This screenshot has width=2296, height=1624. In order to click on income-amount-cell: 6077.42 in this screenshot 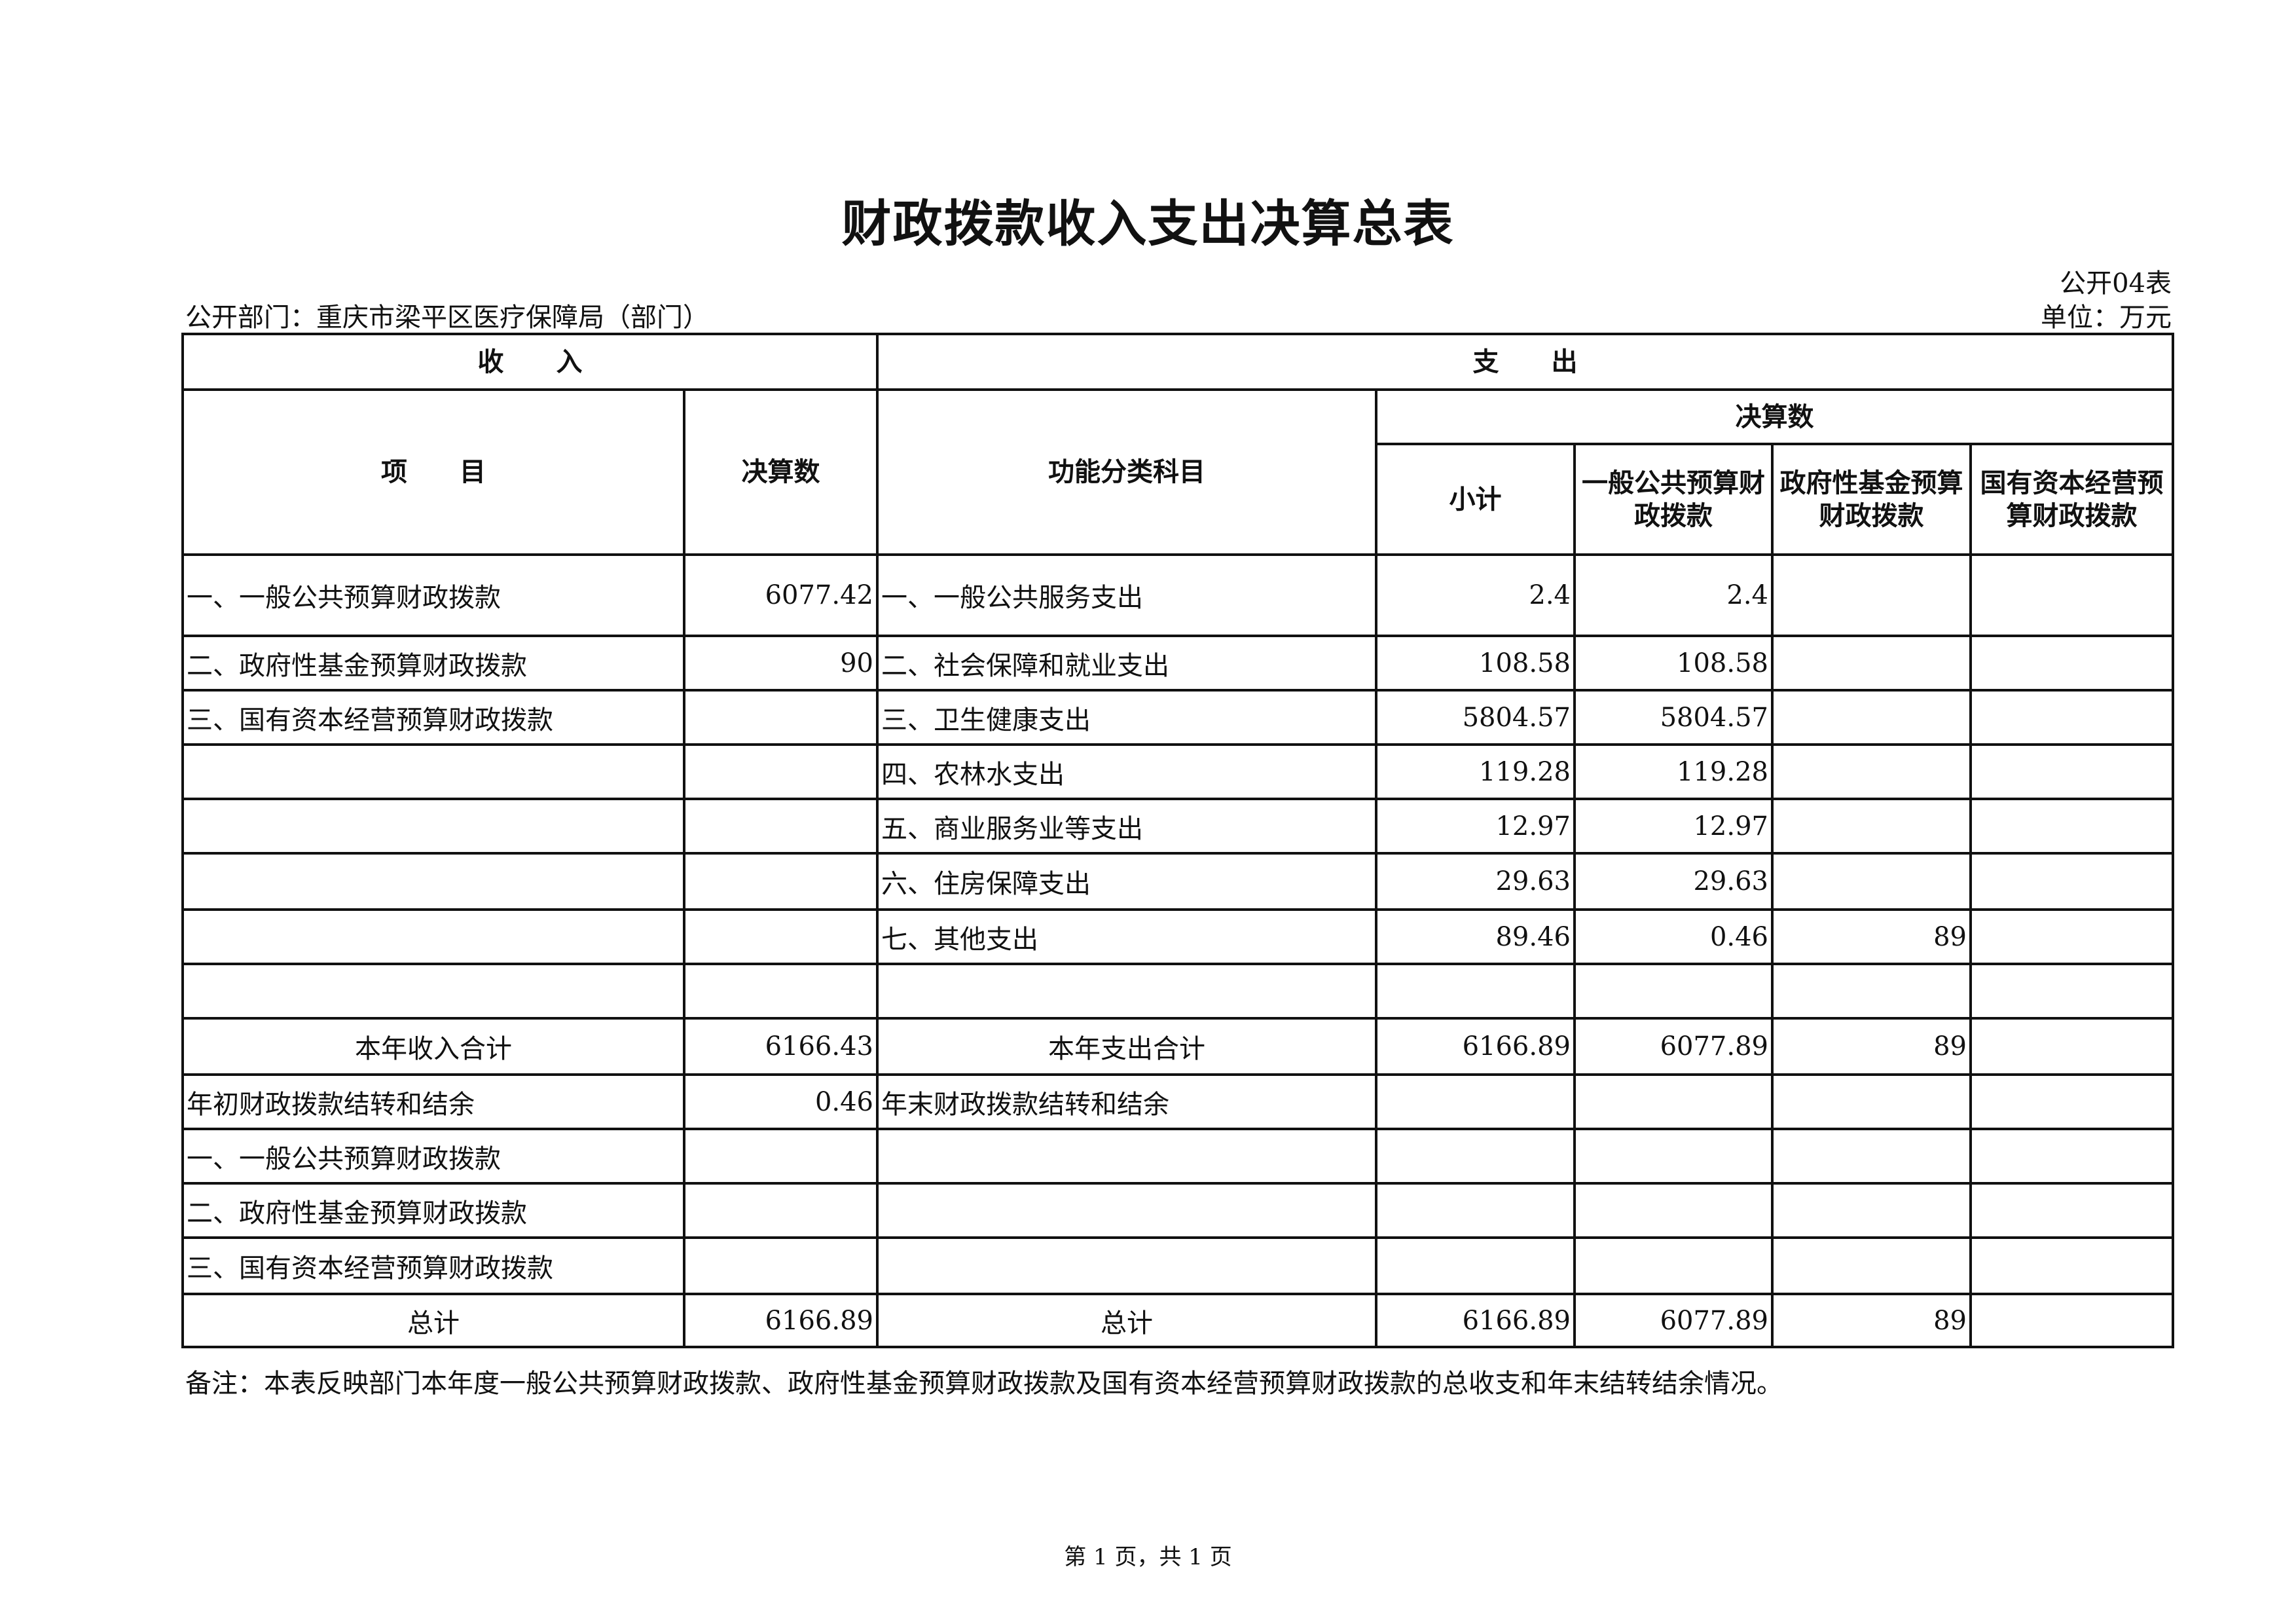, I will do `click(781, 595)`.